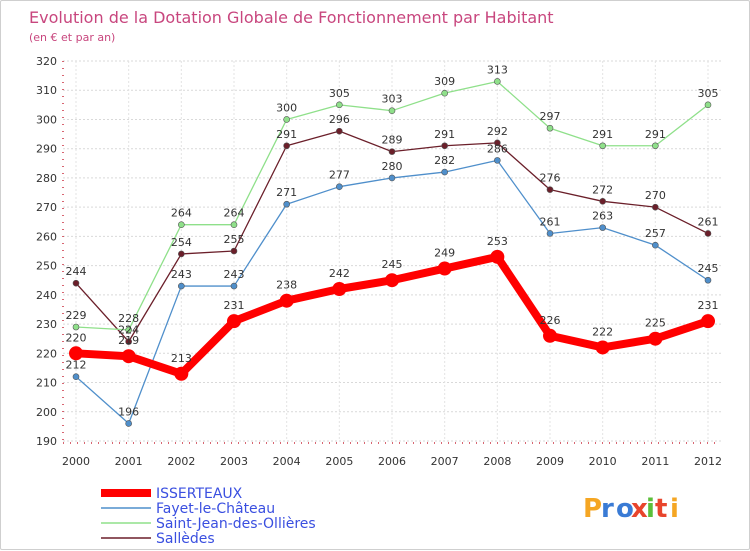 The height and width of the screenshot is (551, 750). I want to click on x-tick-label: 2005, so click(339, 461).